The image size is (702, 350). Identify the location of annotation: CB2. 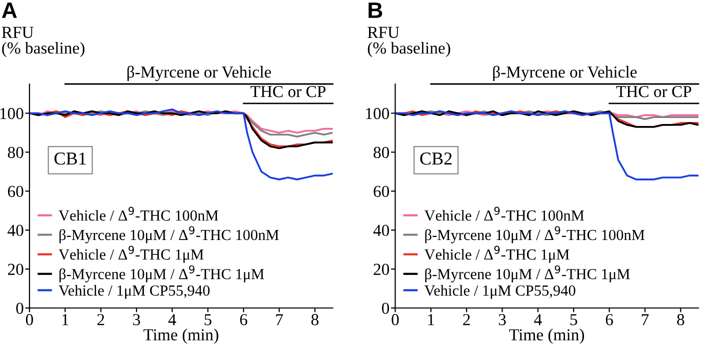
(436, 158).